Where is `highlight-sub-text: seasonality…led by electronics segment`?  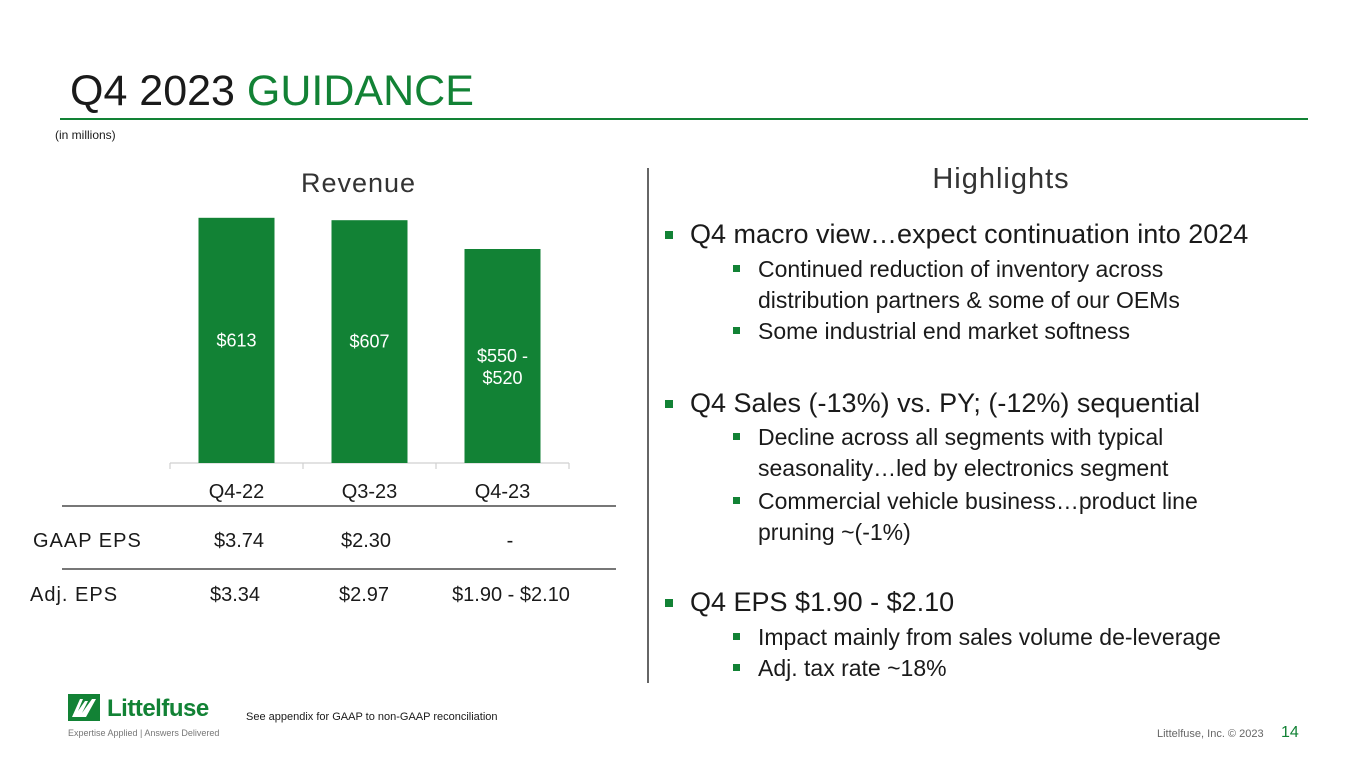
highlight-sub-text: seasonality…led by electronics segment is located at coordinates (963, 468).